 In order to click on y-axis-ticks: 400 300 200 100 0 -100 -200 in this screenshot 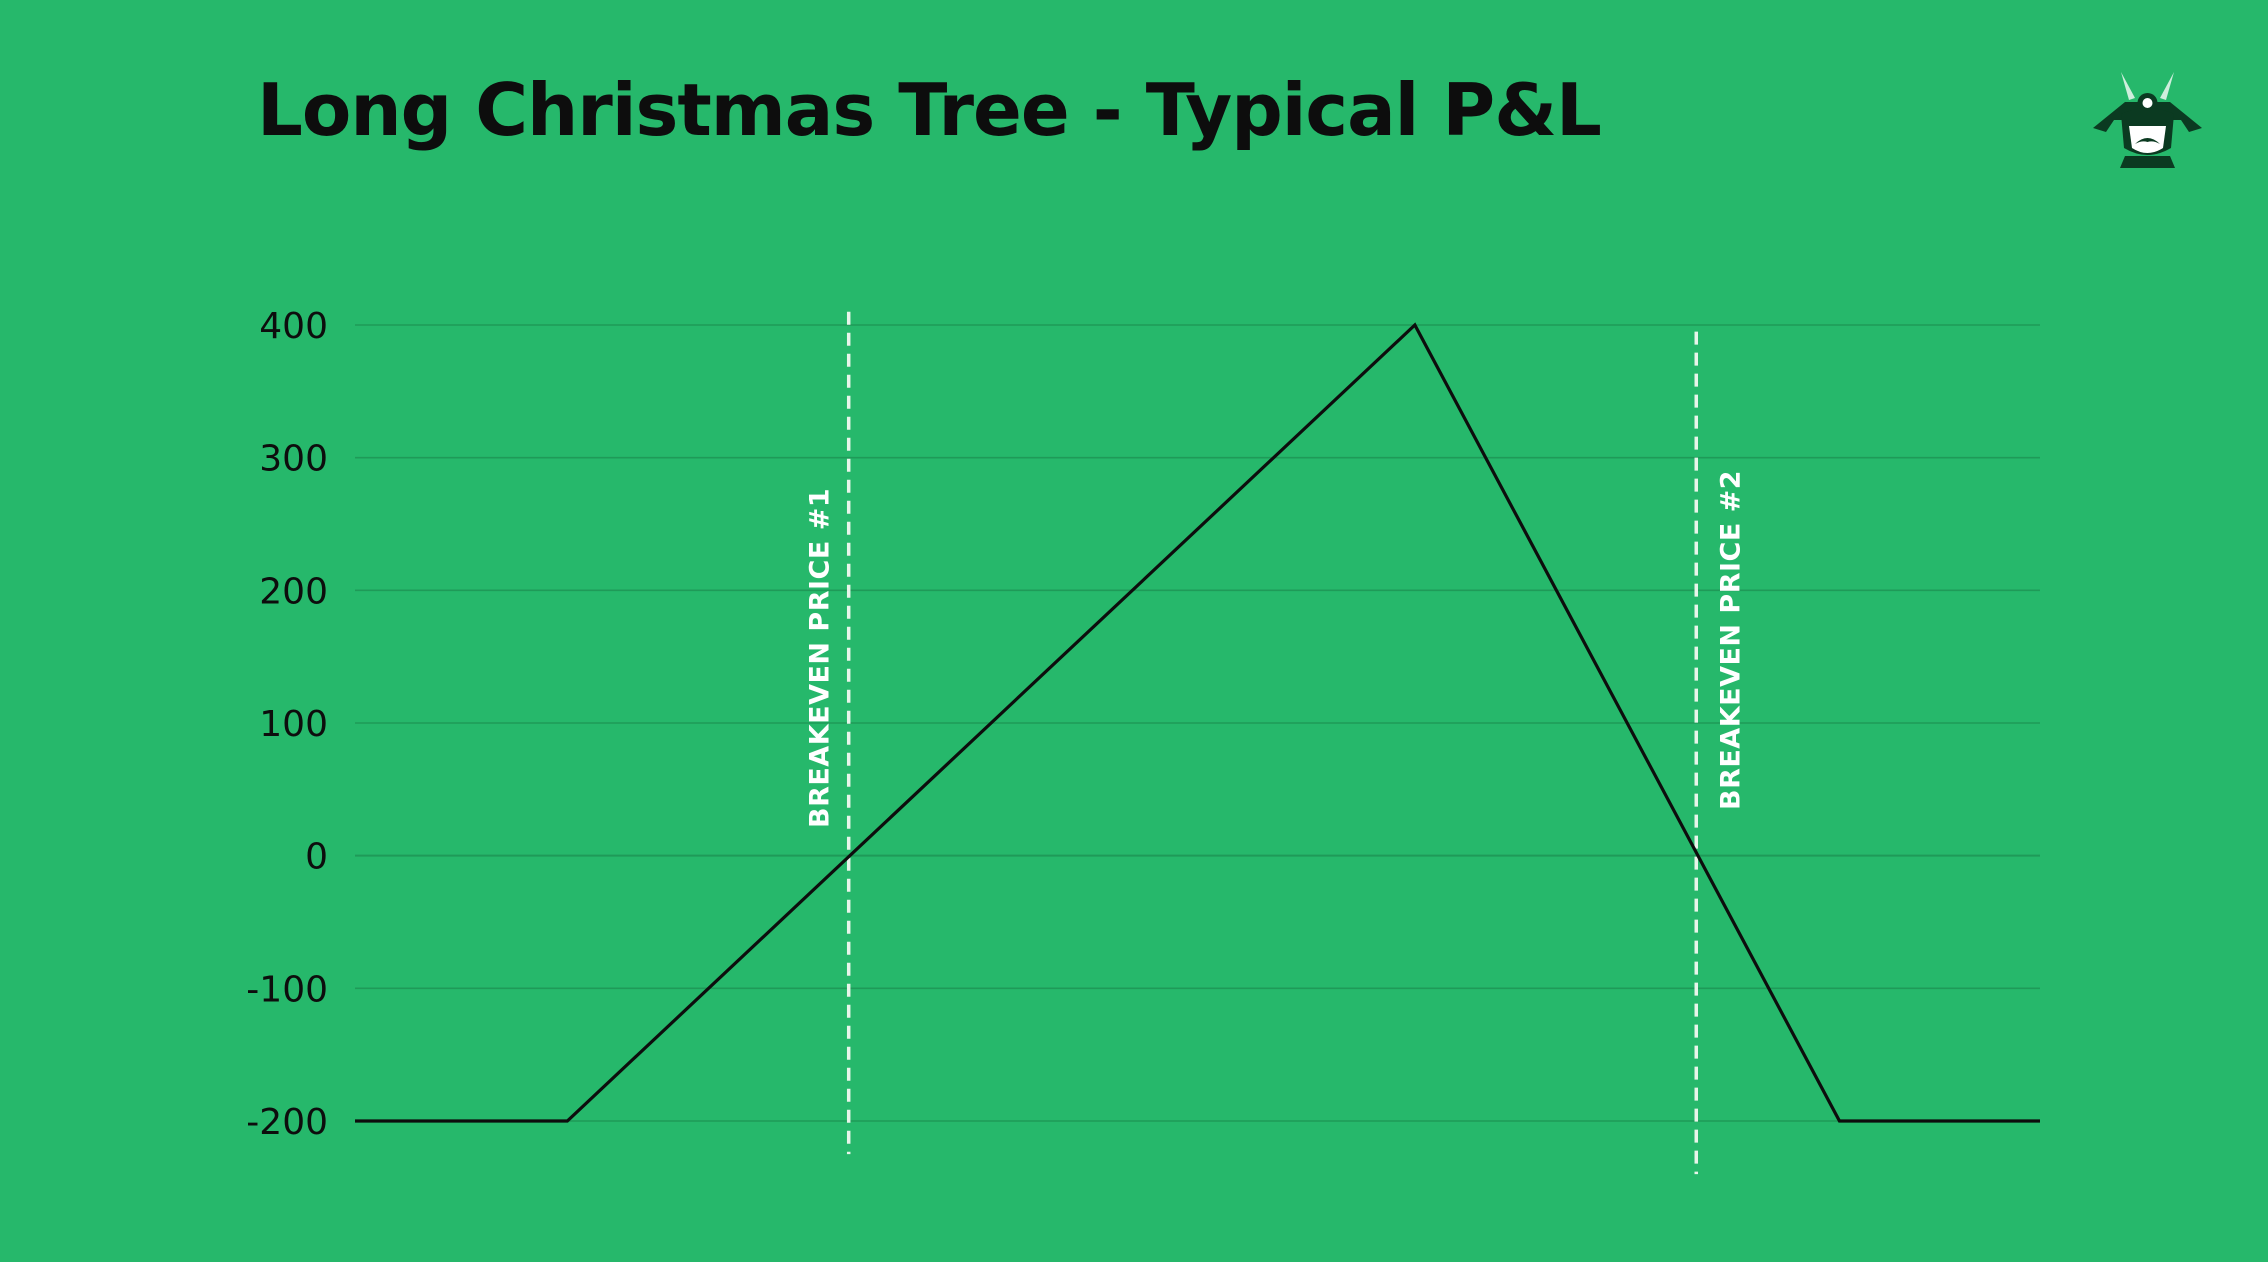, I will do `click(287, 724)`.